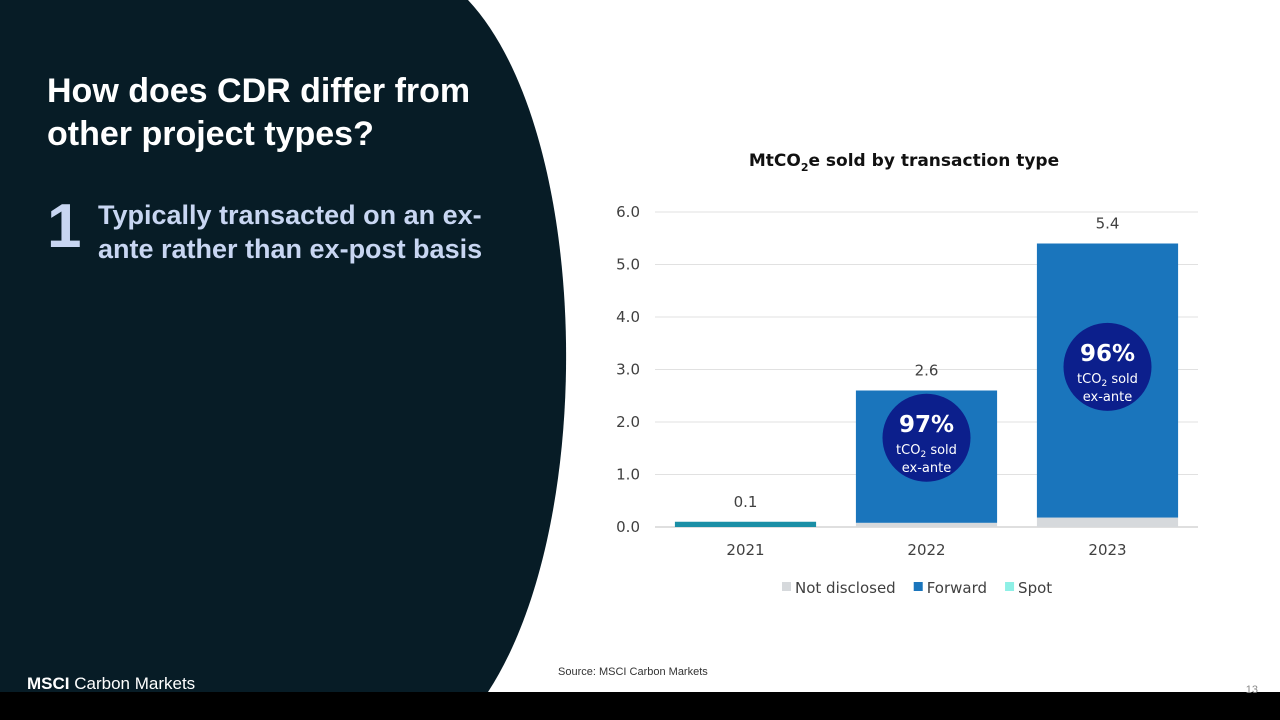  Describe the element at coordinates (926, 425) in the screenshot. I see `badge-percent: 97%` at that location.